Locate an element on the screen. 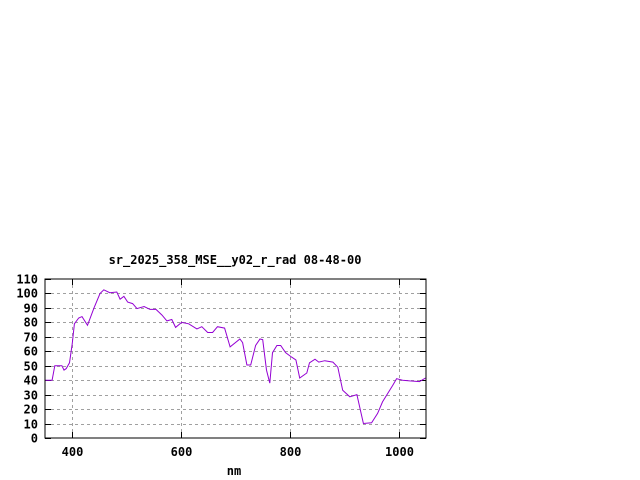  y-tick-label: 50 is located at coordinates (31, 367).